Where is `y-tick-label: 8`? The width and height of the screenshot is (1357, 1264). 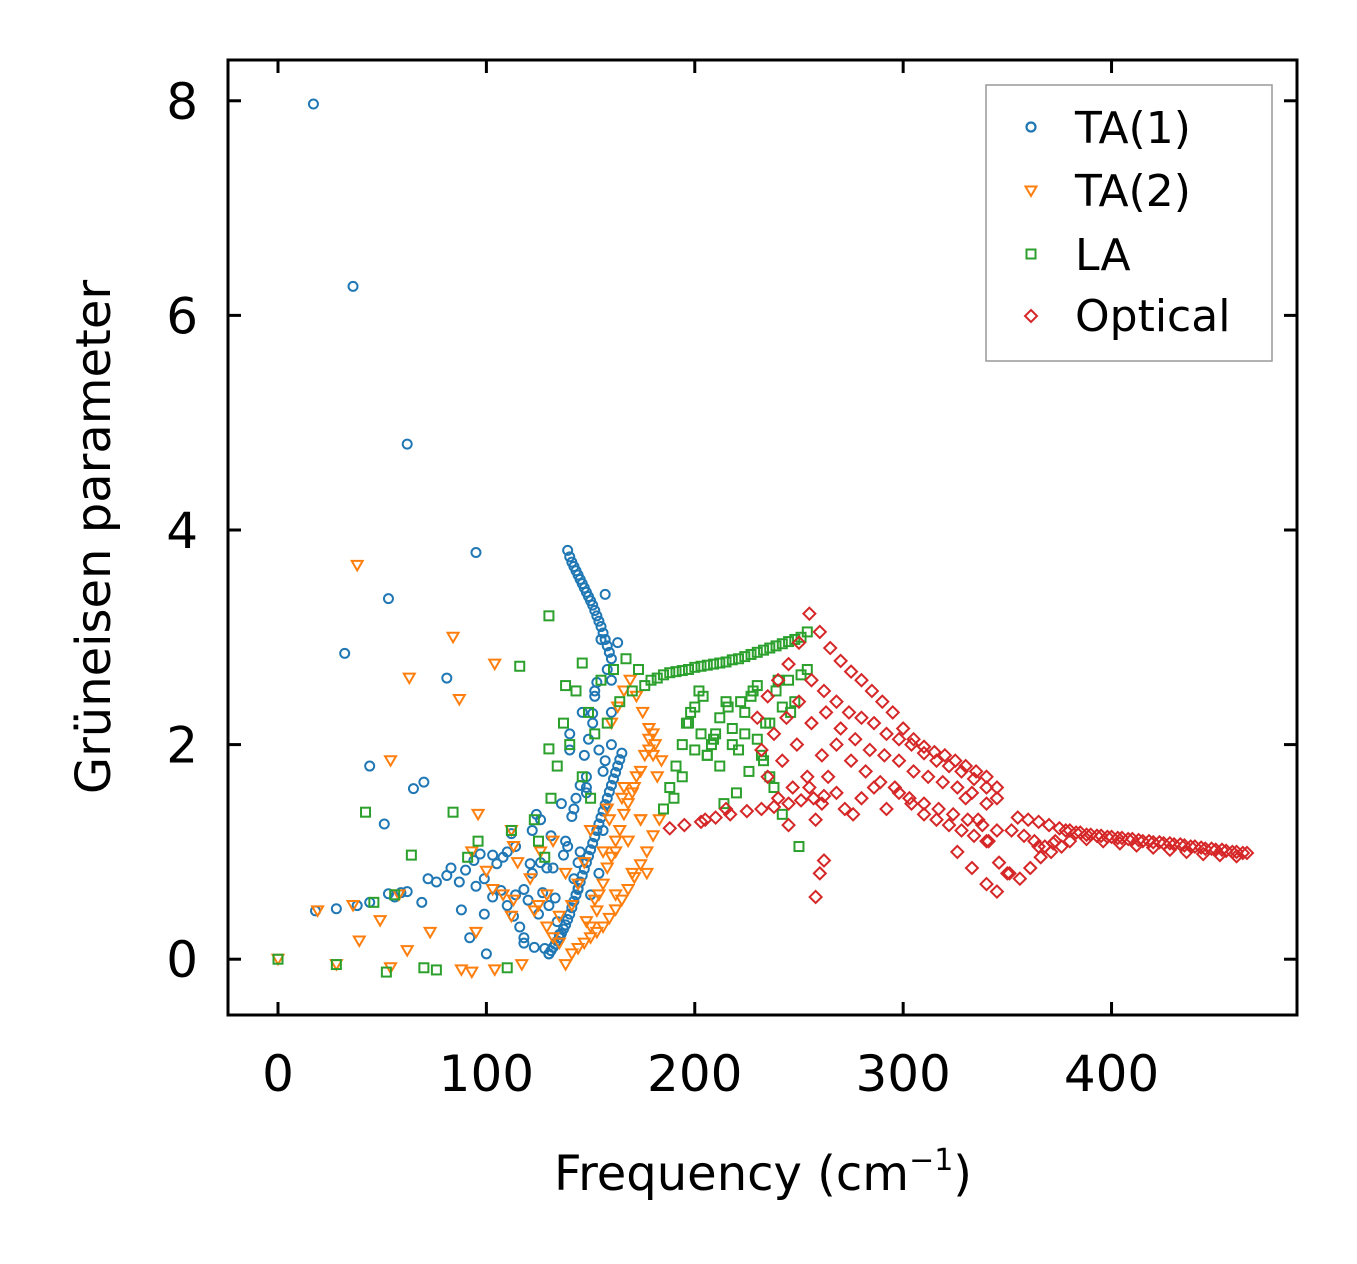 y-tick-label: 8 is located at coordinates (182, 102).